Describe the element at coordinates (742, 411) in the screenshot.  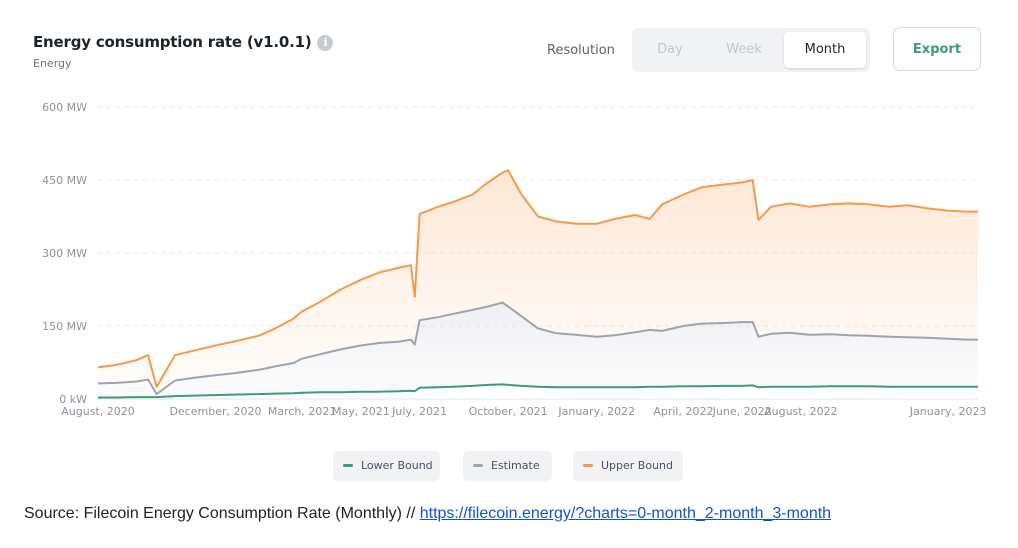
I see `x-tick-label: June, 2022` at that location.